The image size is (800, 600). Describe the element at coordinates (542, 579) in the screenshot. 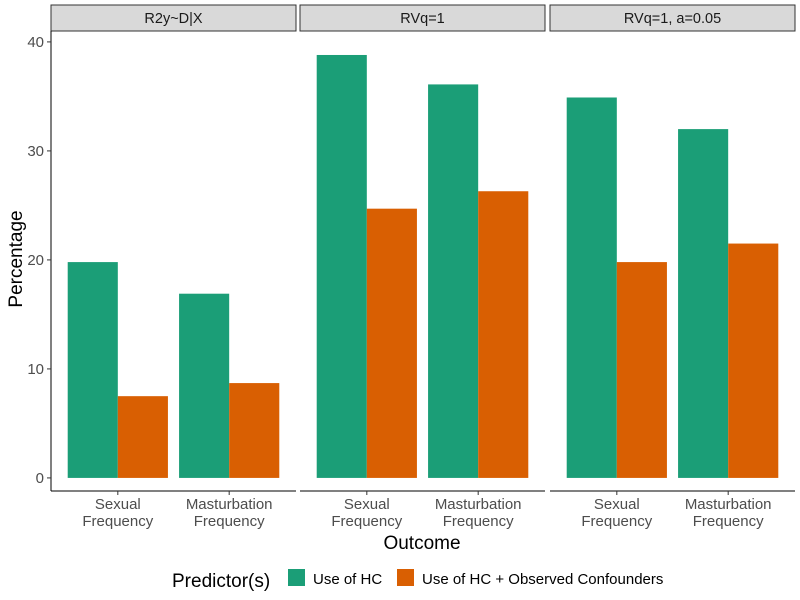

I see `legend-label: Use of HC + Observed Confounders` at that location.